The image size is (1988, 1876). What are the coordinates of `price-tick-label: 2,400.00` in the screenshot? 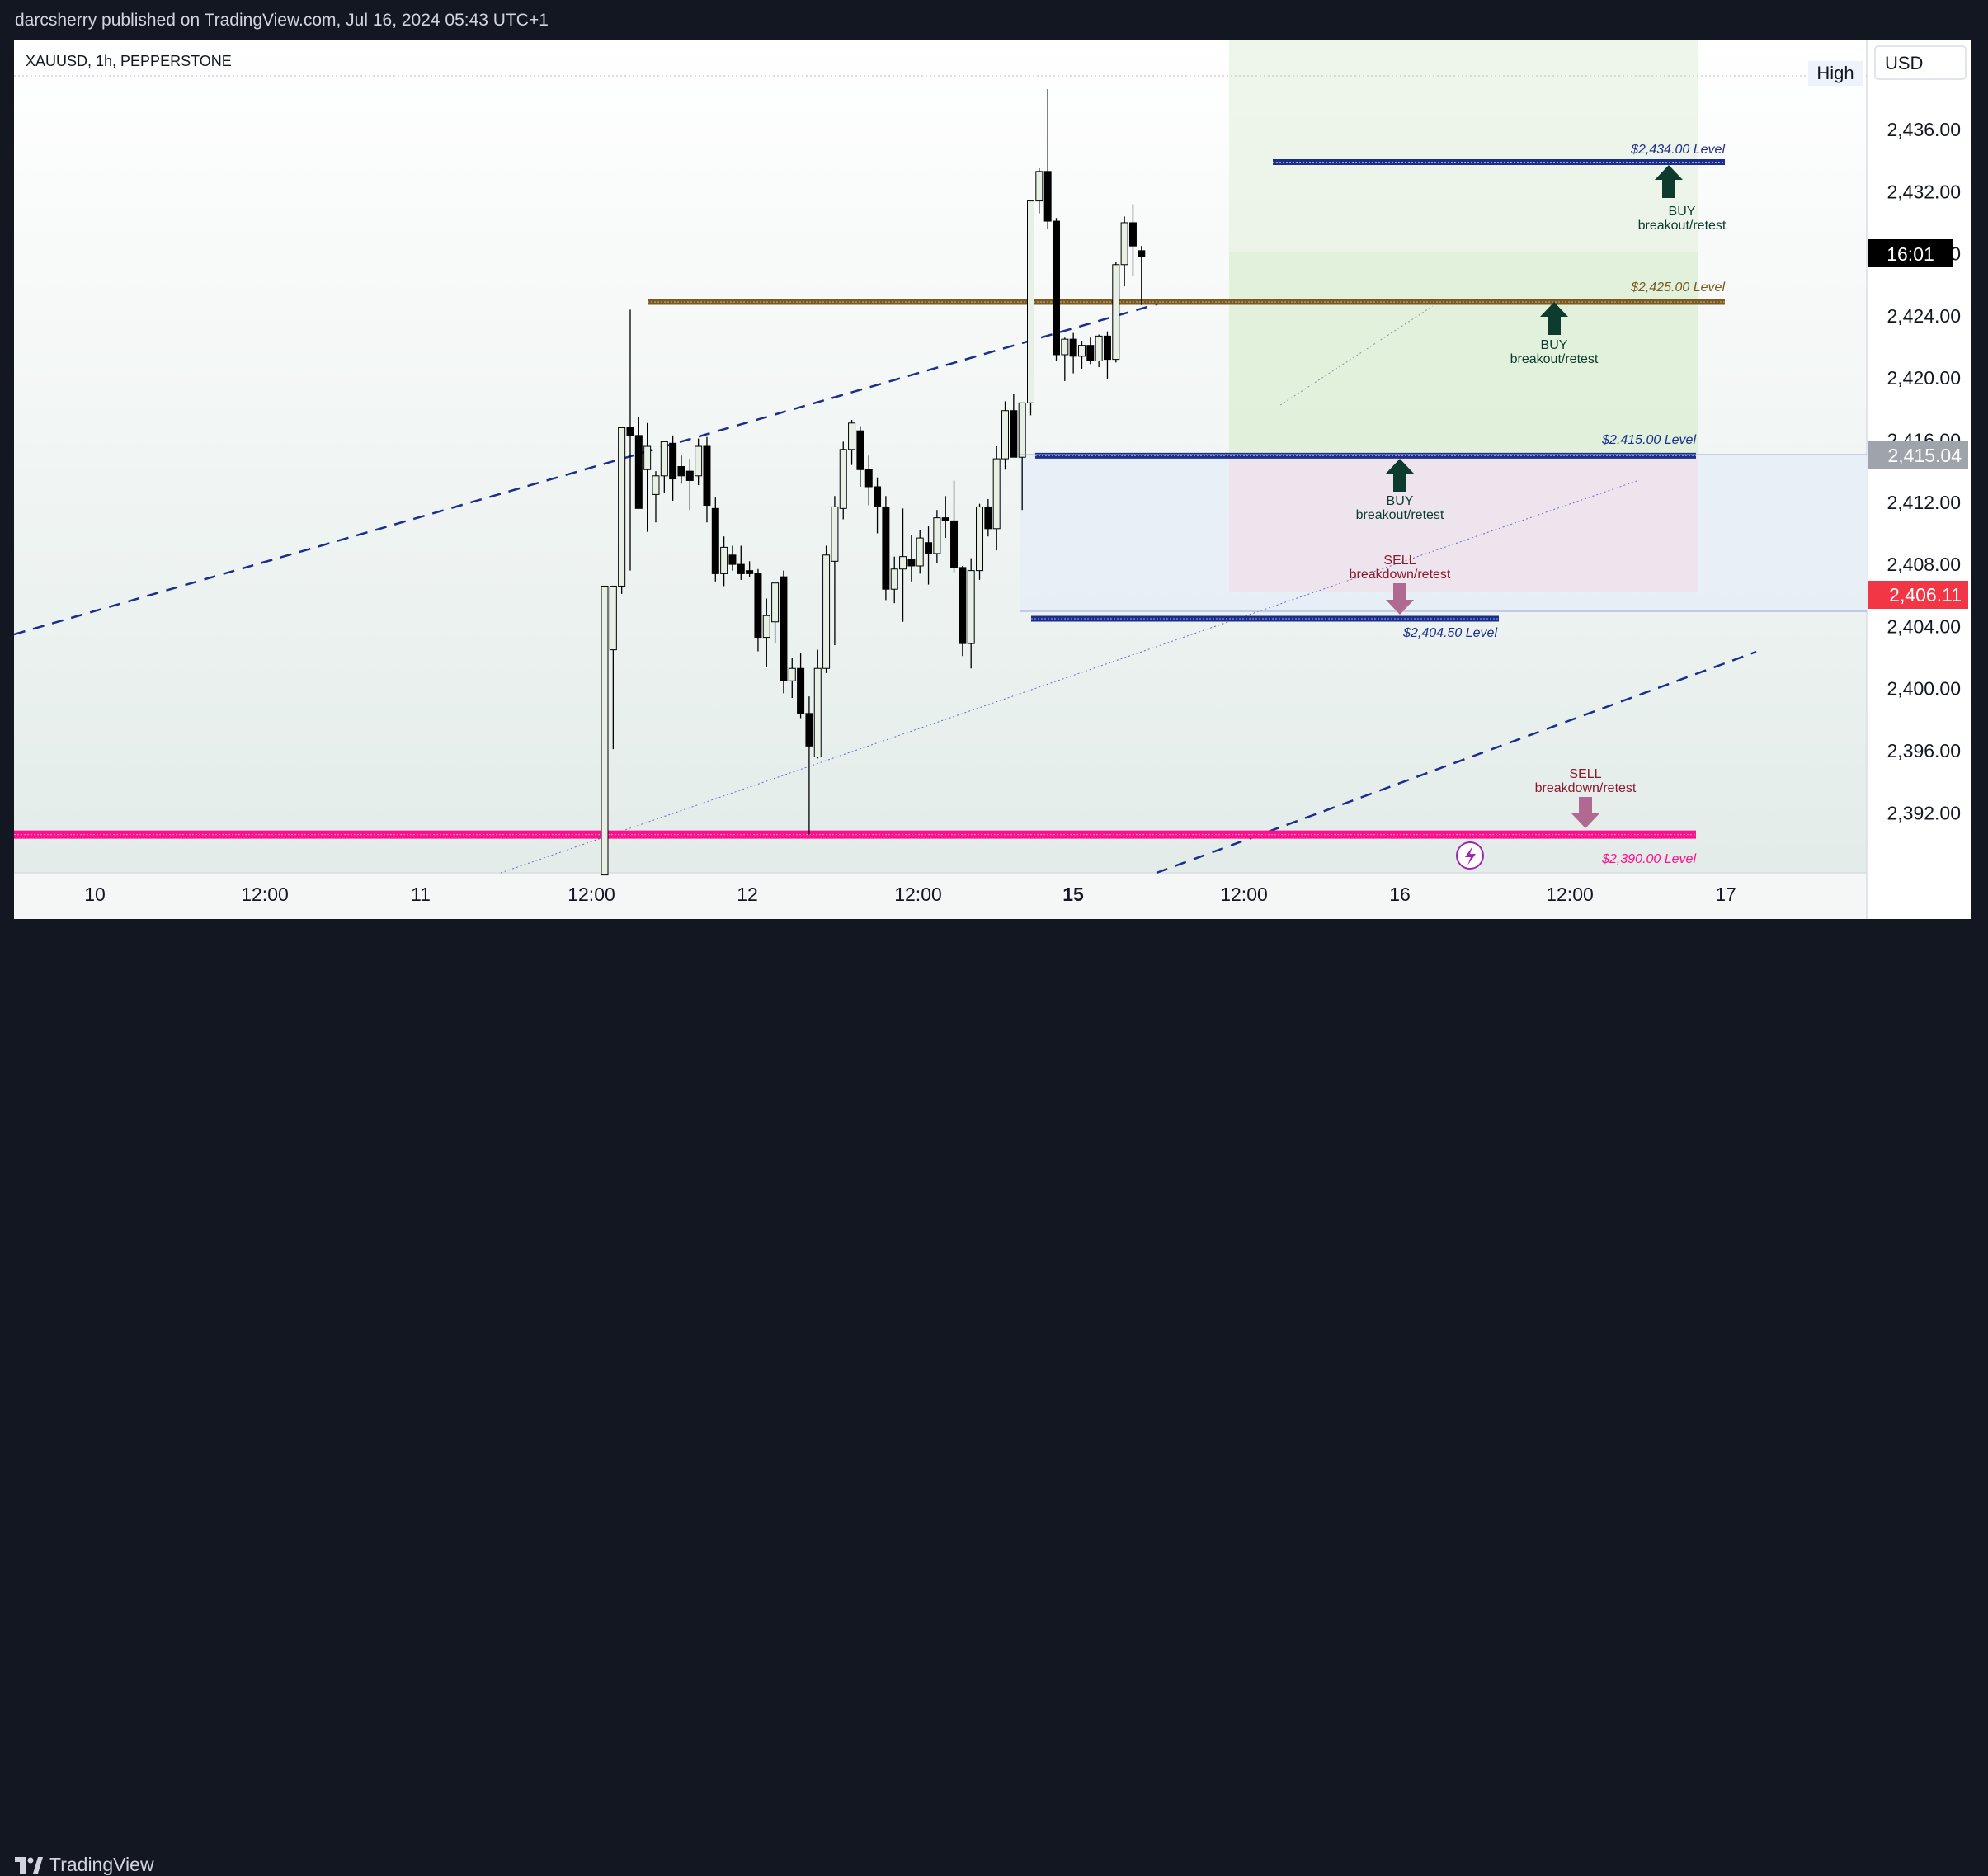 It's located at (1924, 689).